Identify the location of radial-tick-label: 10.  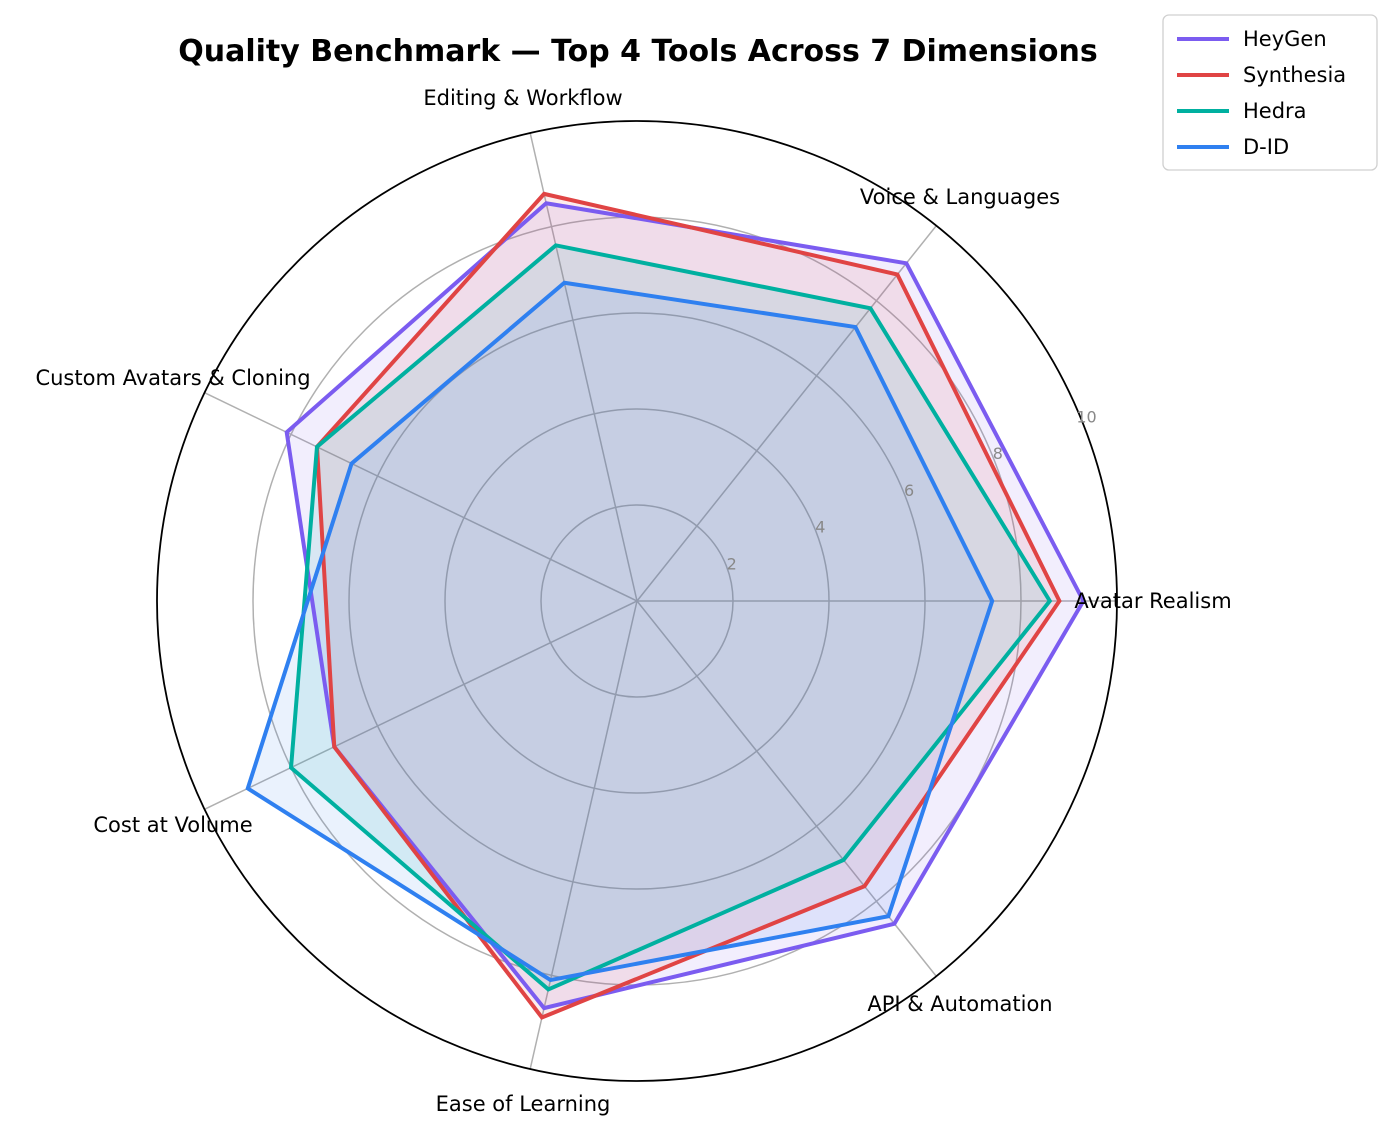
(1086, 416).